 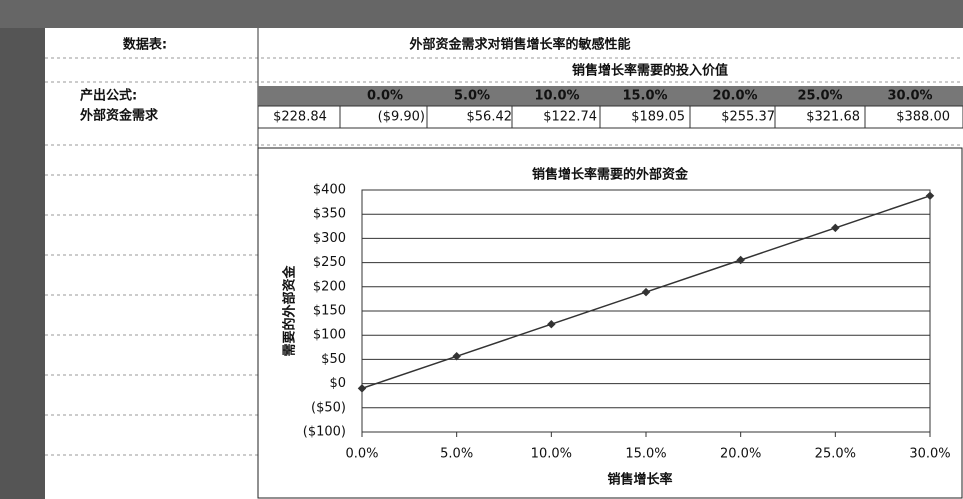 What do you see at coordinates (329, 190) in the screenshot?
I see `y-tick-label: $400` at bounding box center [329, 190].